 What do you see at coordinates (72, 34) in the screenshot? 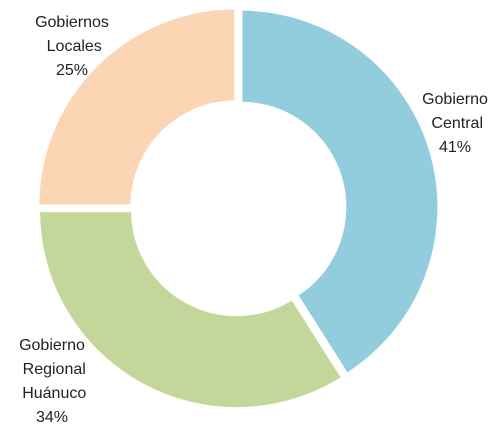
I see `slice-label: Gobiernos Locales` at bounding box center [72, 34].